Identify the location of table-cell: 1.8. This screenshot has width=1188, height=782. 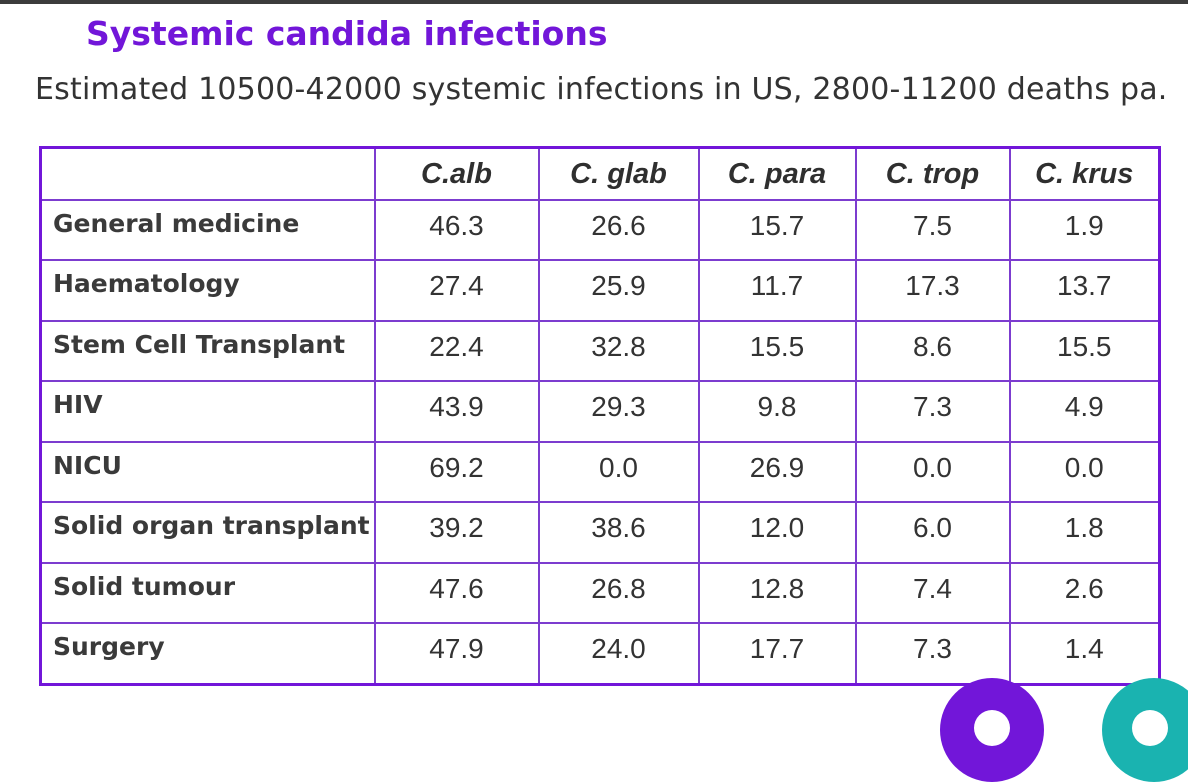
(1084, 532).